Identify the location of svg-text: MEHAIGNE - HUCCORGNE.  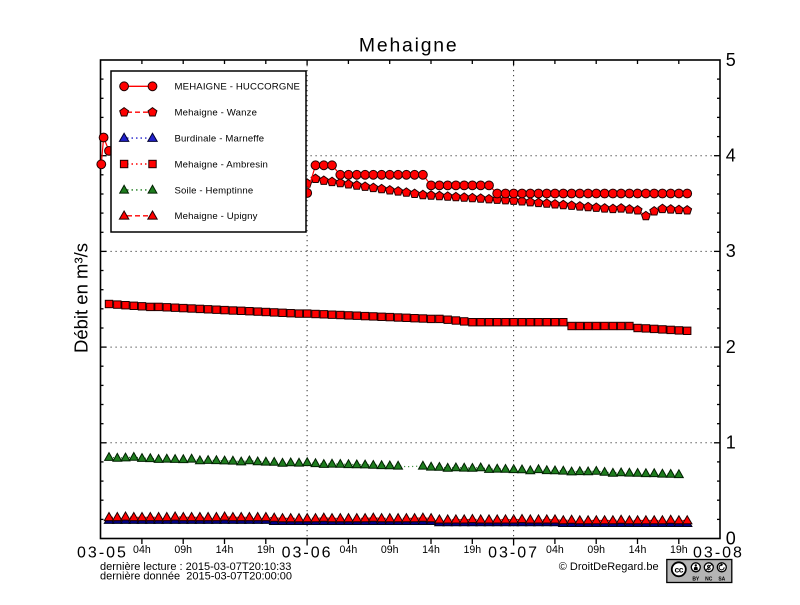
(238, 87).